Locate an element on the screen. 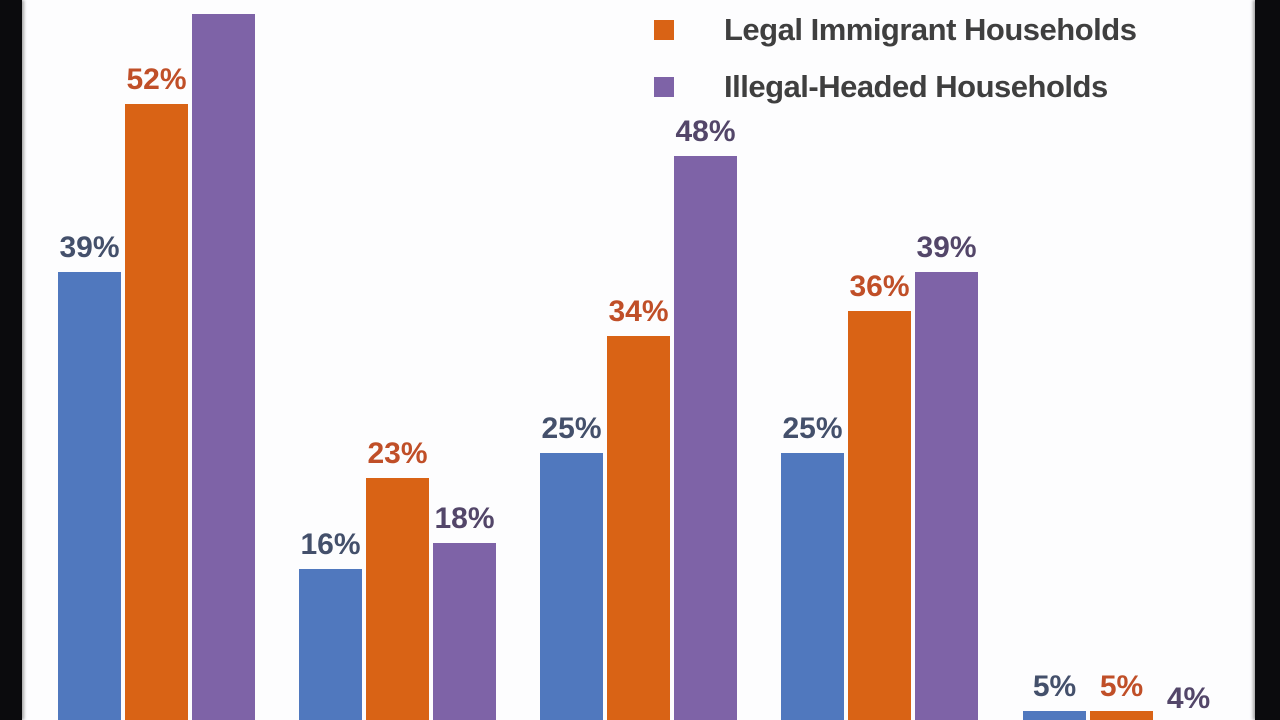 This screenshot has width=1280, height=720. legend-item-legal-immigrant: Legal Immigrant Households is located at coordinates (895, 30).